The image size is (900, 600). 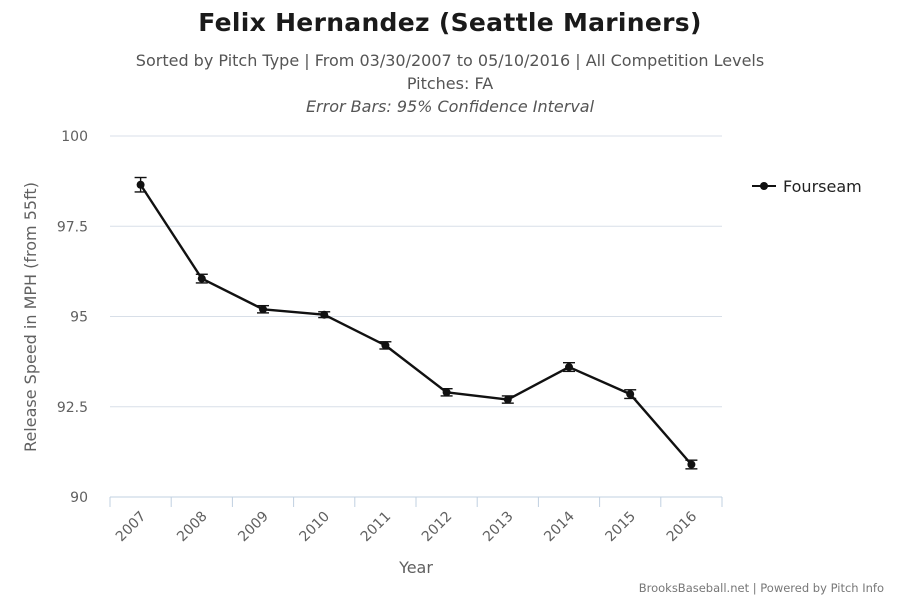 I want to click on x-axis-title: Year, so click(x=415, y=567).